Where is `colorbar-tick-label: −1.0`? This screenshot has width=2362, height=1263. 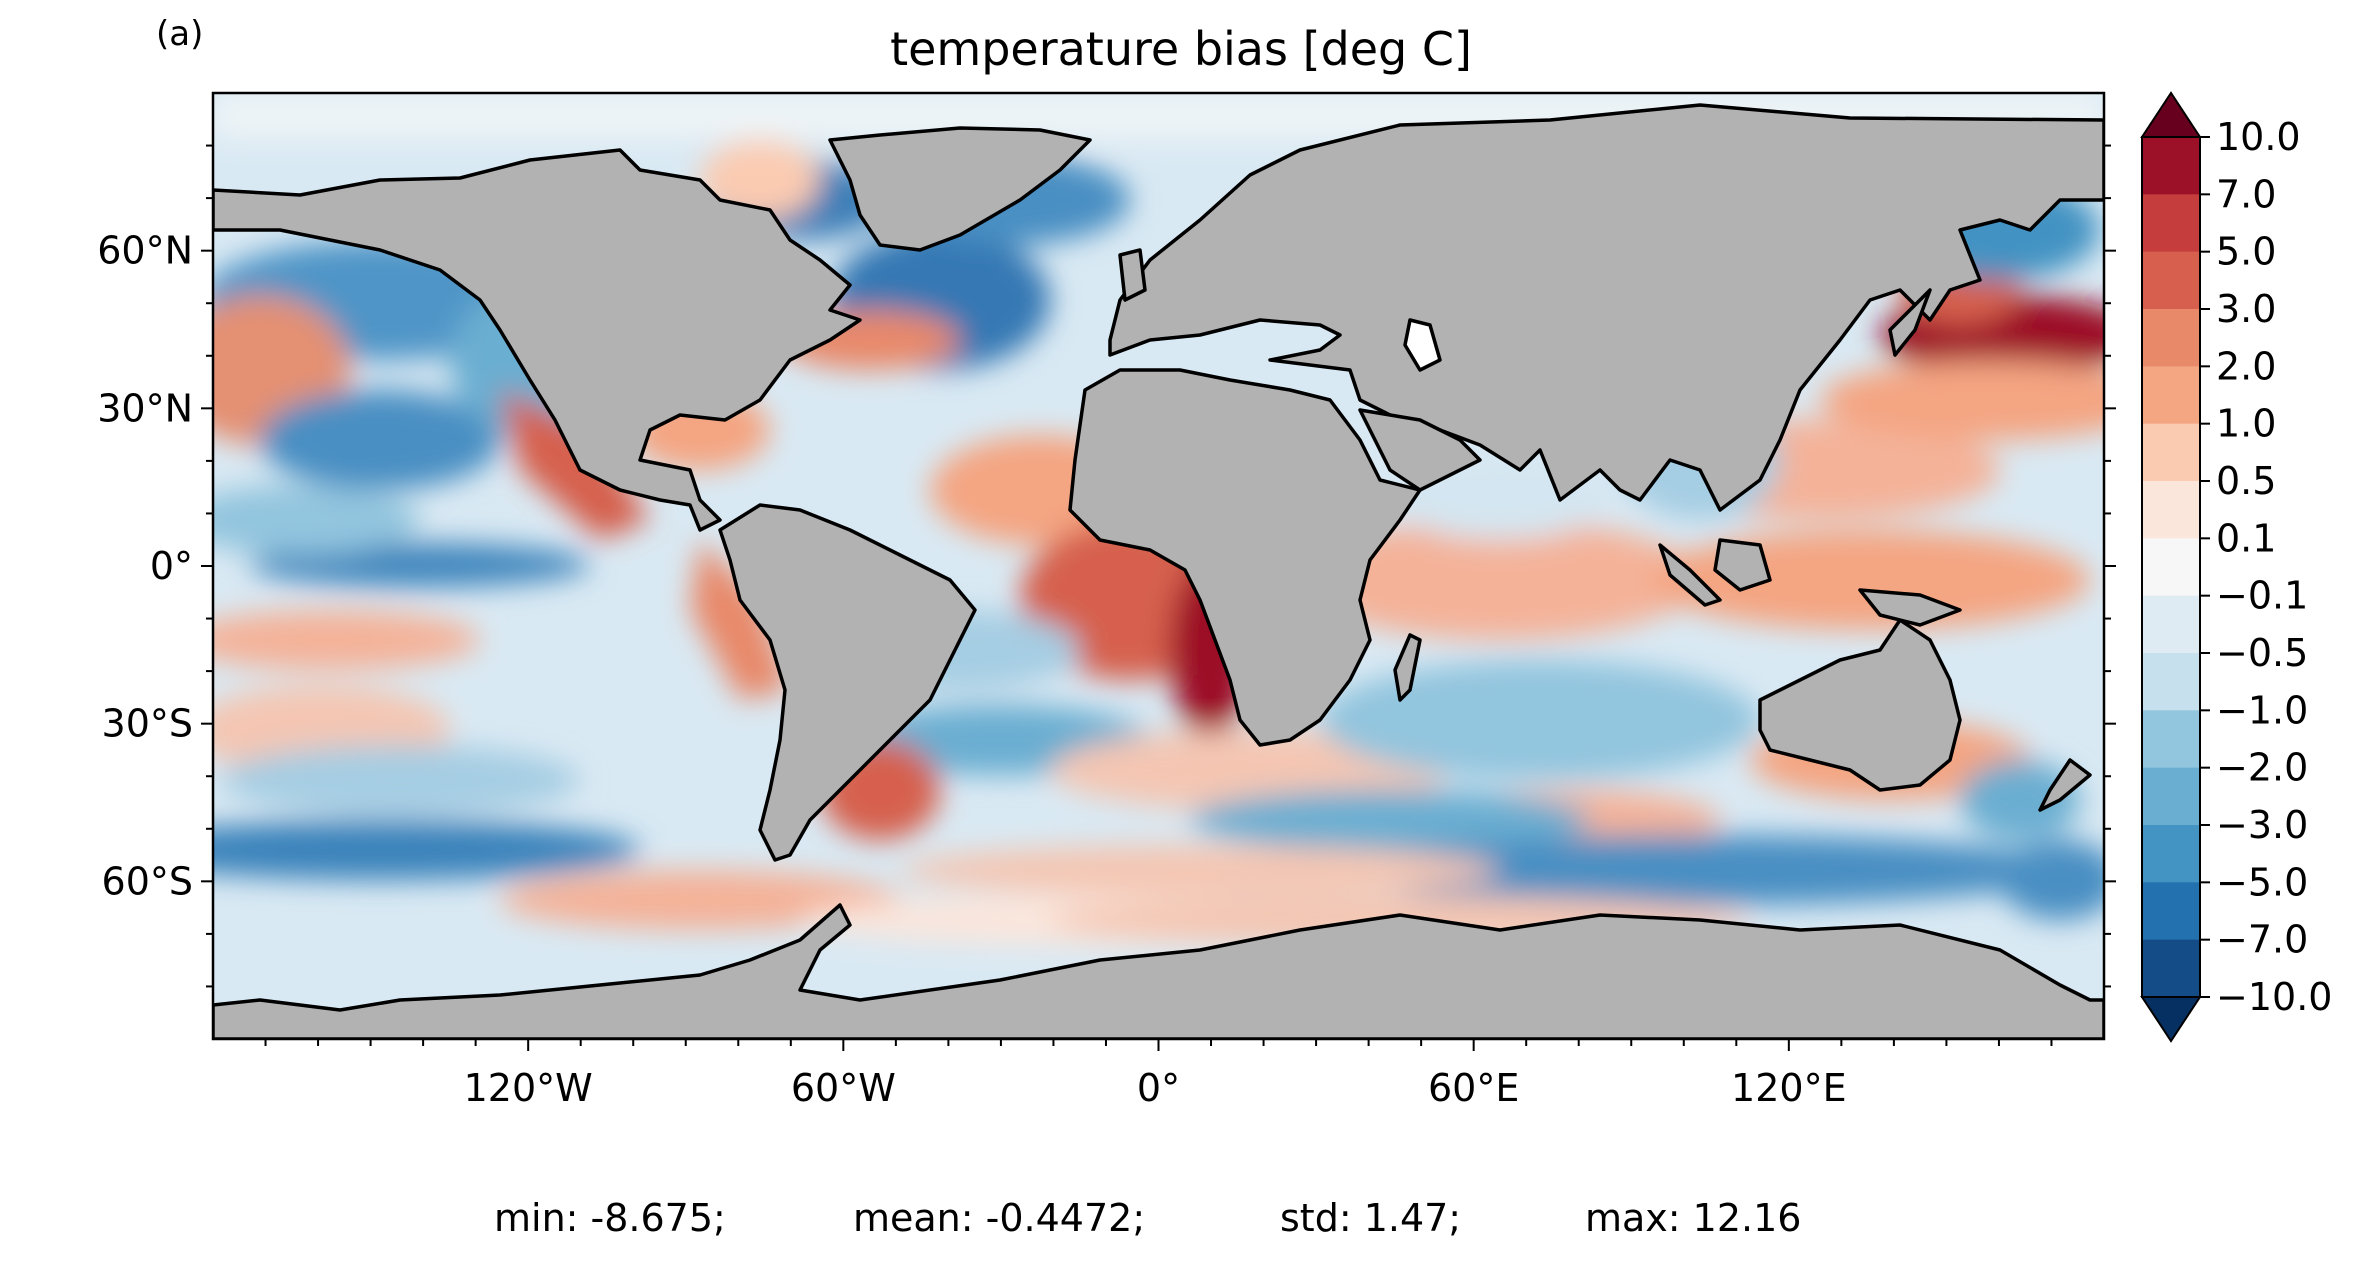
colorbar-tick-label: −1.0 is located at coordinates (2262, 710).